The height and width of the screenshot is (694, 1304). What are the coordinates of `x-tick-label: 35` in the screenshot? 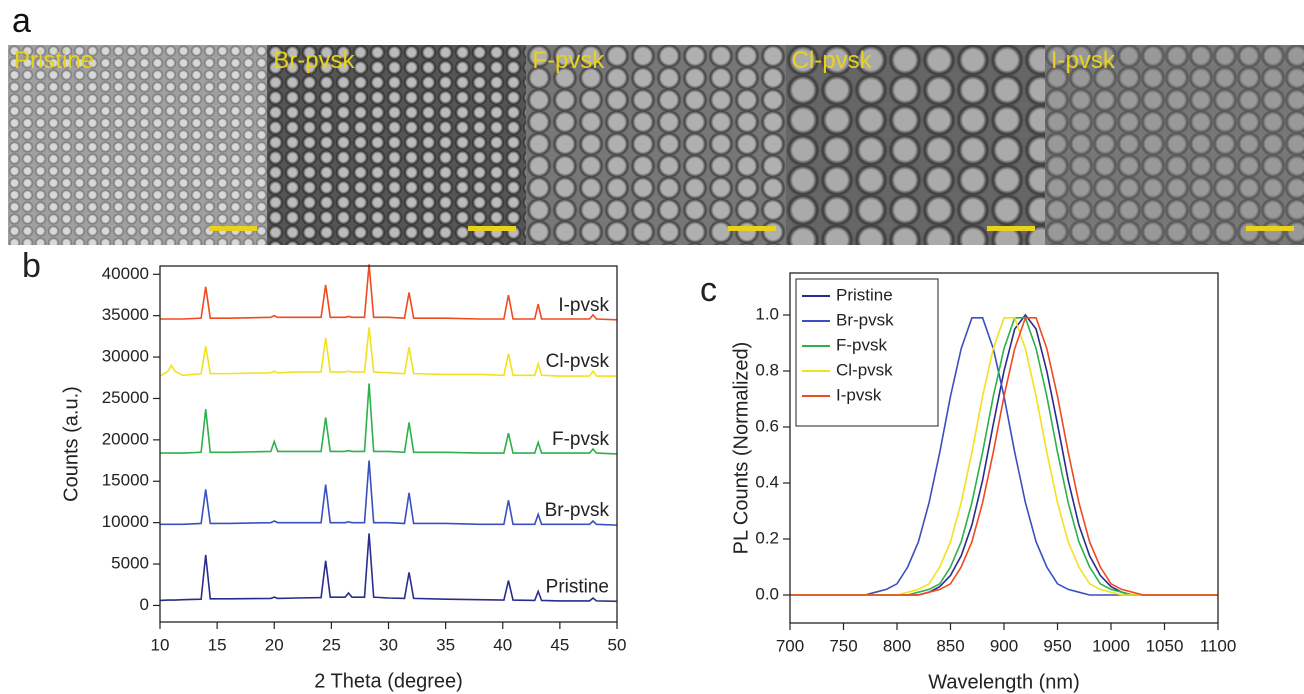 It's located at (445, 644).